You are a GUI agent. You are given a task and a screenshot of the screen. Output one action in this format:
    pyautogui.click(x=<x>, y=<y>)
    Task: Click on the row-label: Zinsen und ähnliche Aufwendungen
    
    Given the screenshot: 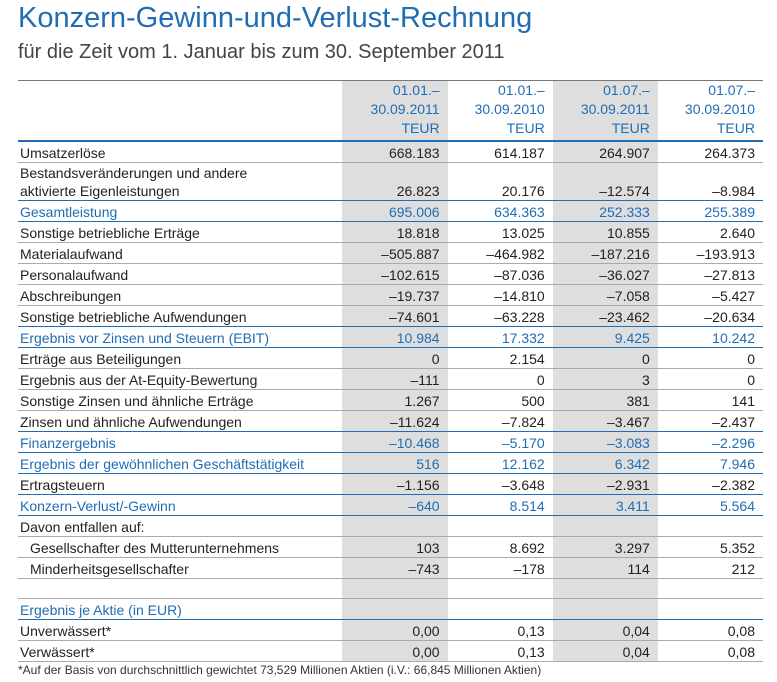 What is the action you would take?
    pyautogui.click(x=180, y=421)
    